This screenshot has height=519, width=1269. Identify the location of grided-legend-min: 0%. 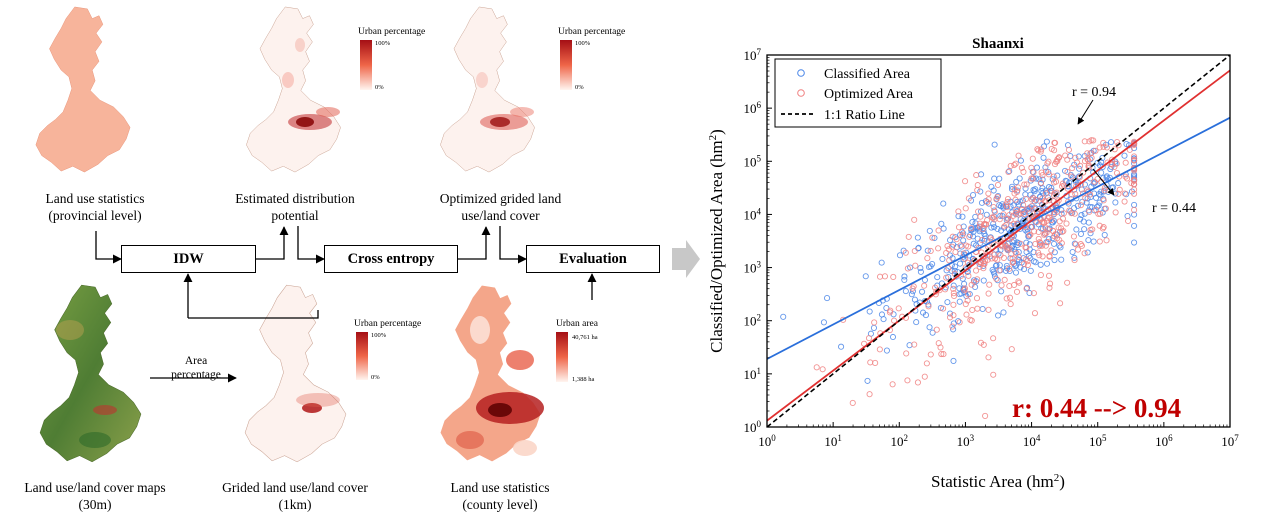
(375, 377).